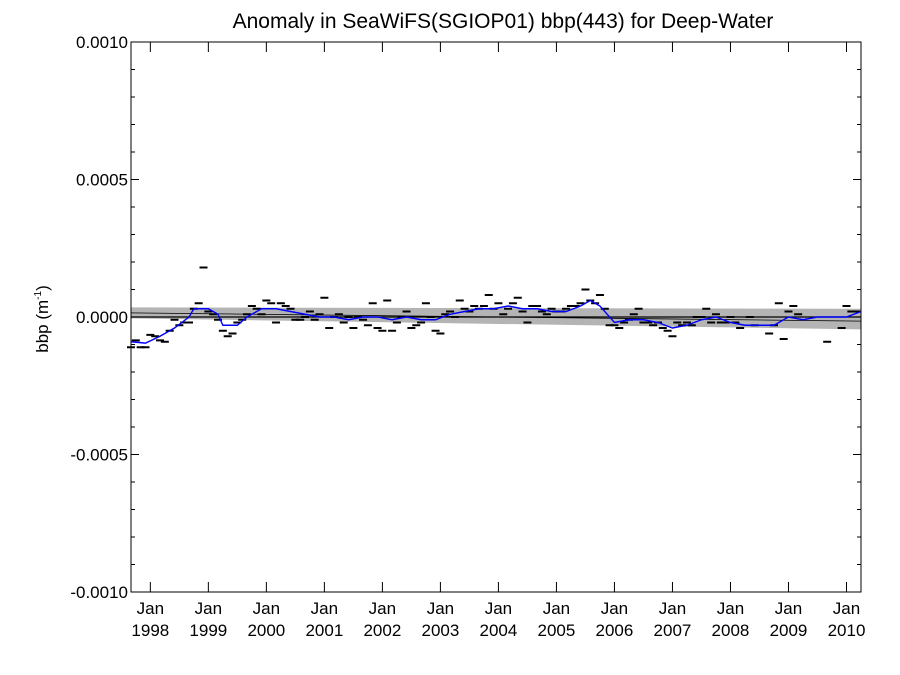 The height and width of the screenshot is (675, 900). Describe the element at coordinates (615, 630) in the screenshot. I see `x-tick-label-year: 2006` at that location.